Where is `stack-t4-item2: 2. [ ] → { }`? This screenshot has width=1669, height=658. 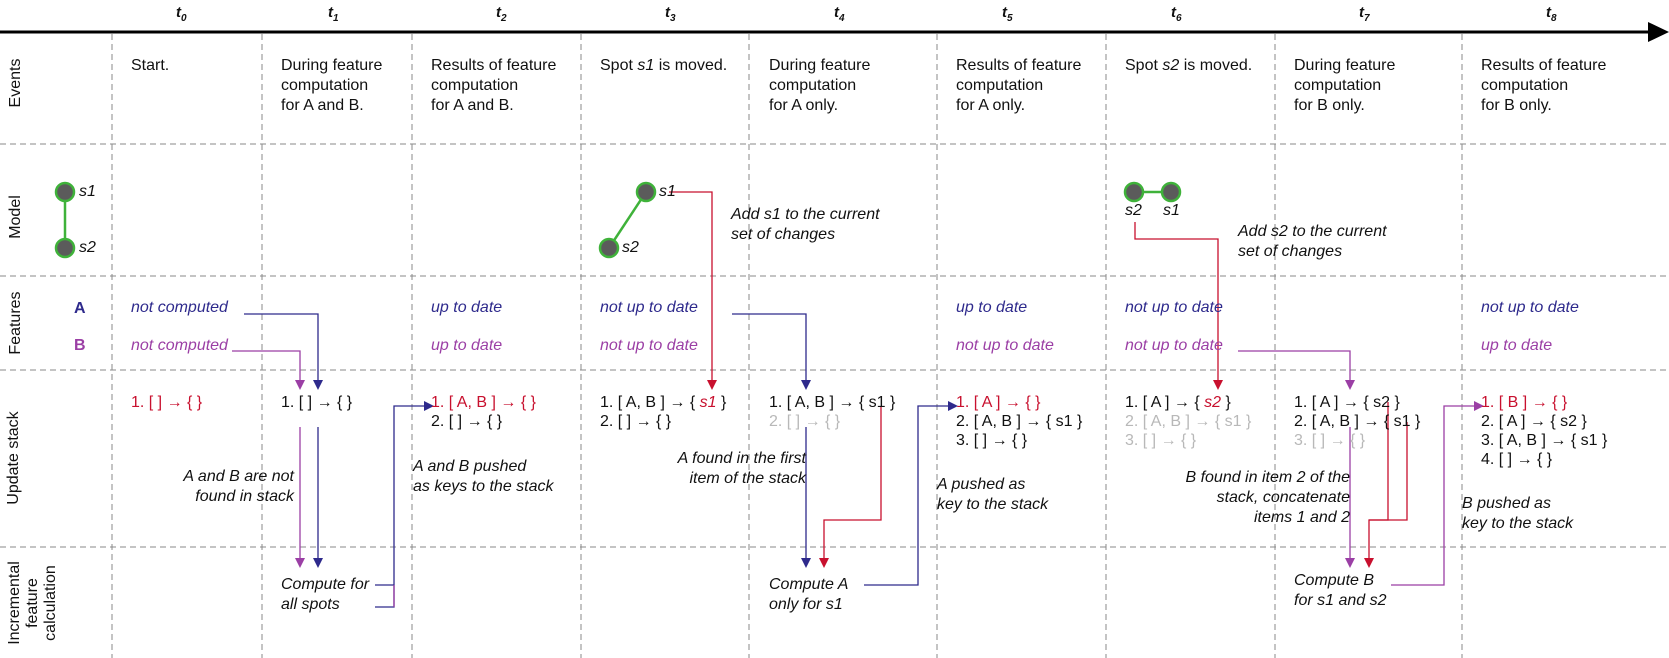 stack-t4-item2: 2. [ ] → { } is located at coordinates (805, 421).